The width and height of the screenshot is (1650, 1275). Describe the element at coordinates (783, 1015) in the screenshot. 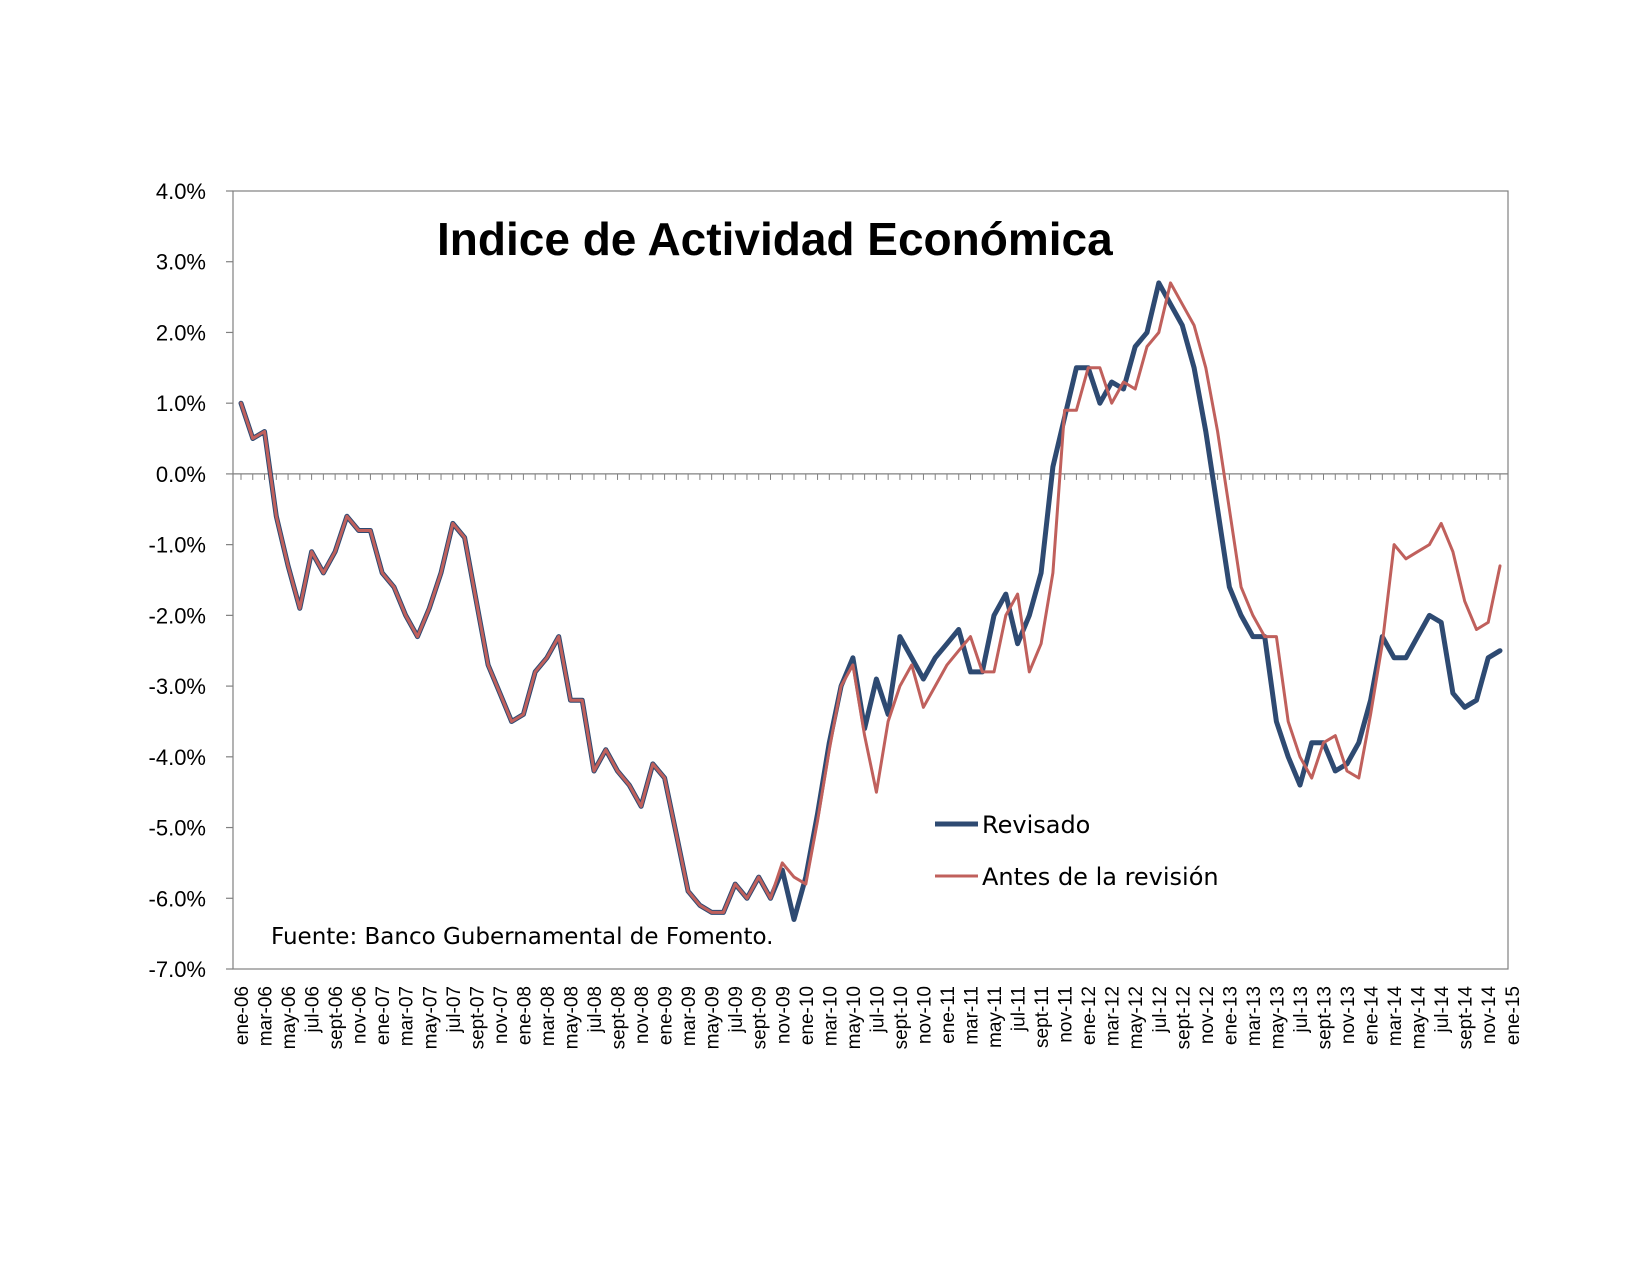

I see `x-tick-label: nov-09` at that location.